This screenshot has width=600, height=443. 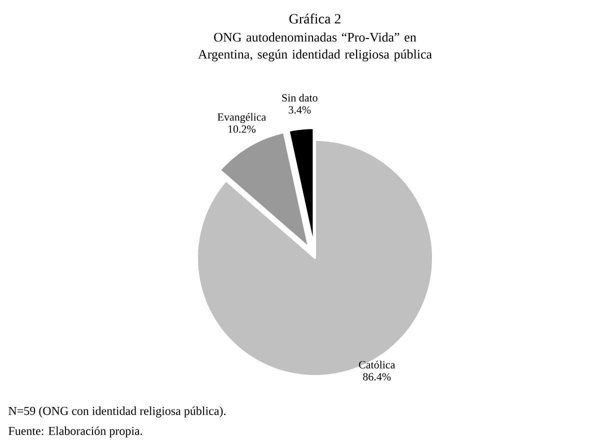 What do you see at coordinates (117, 412) in the screenshot?
I see `text: N=59 (ONG con identidad religiosa pública).` at bounding box center [117, 412].